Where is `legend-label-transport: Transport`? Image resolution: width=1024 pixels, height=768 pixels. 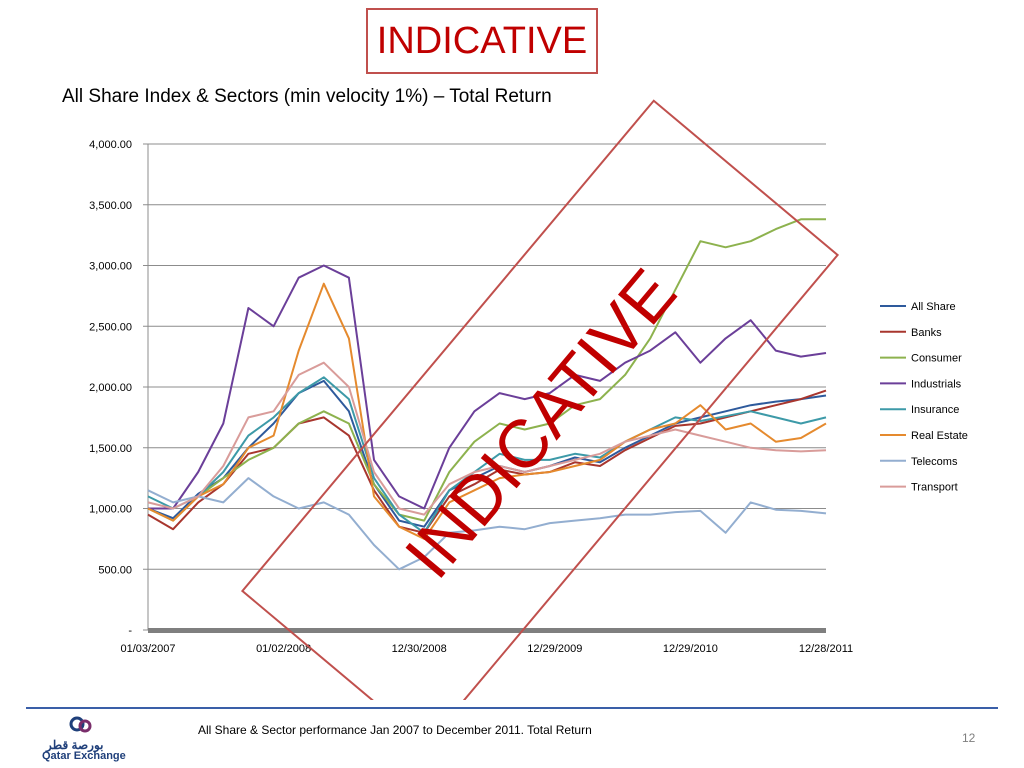 legend-label-transport: Transport is located at coordinates (934, 488).